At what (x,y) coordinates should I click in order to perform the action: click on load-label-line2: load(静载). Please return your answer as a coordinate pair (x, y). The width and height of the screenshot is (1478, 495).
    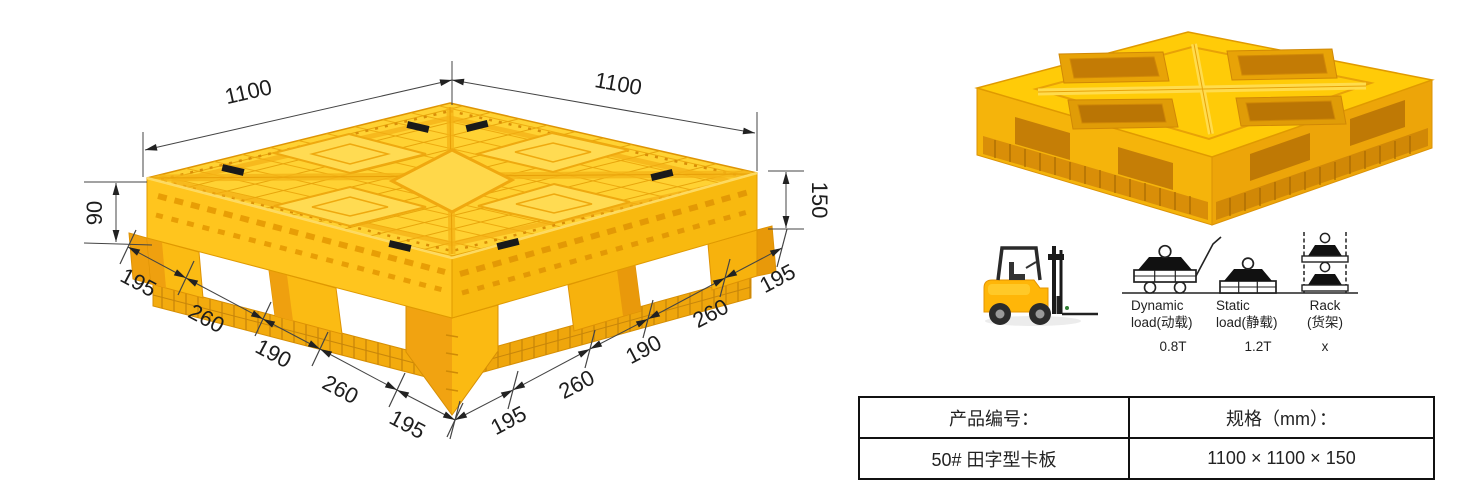
    Looking at the image, I should click on (1247, 322).